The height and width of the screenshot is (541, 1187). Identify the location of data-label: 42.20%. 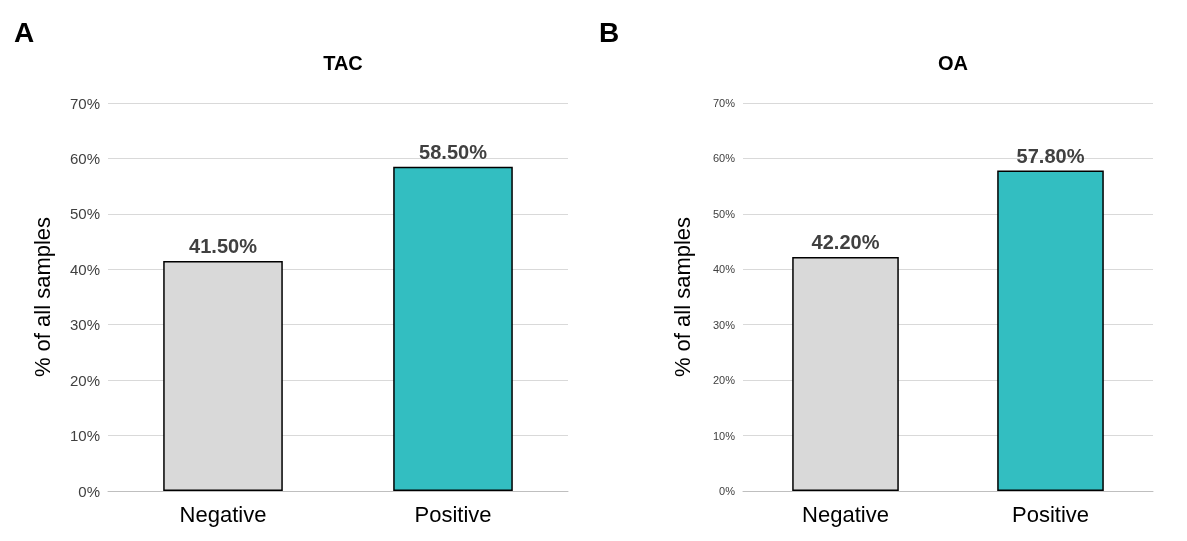
(845, 242).